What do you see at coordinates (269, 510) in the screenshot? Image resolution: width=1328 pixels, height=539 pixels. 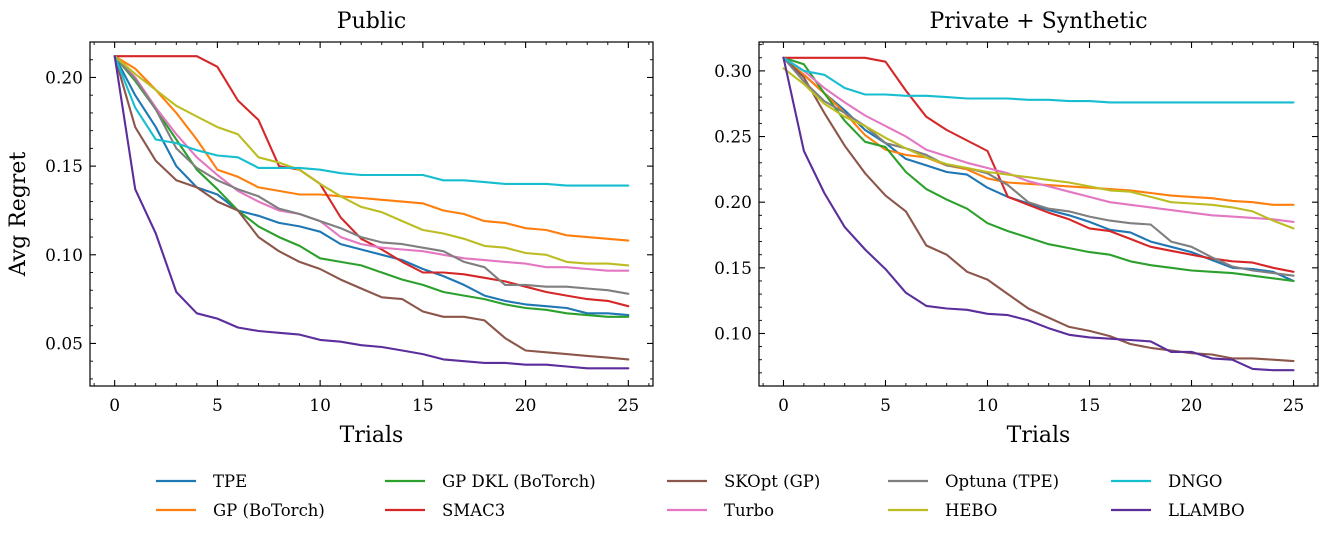 I see `legend-label: GP (BoTorch)` at bounding box center [269, 510].